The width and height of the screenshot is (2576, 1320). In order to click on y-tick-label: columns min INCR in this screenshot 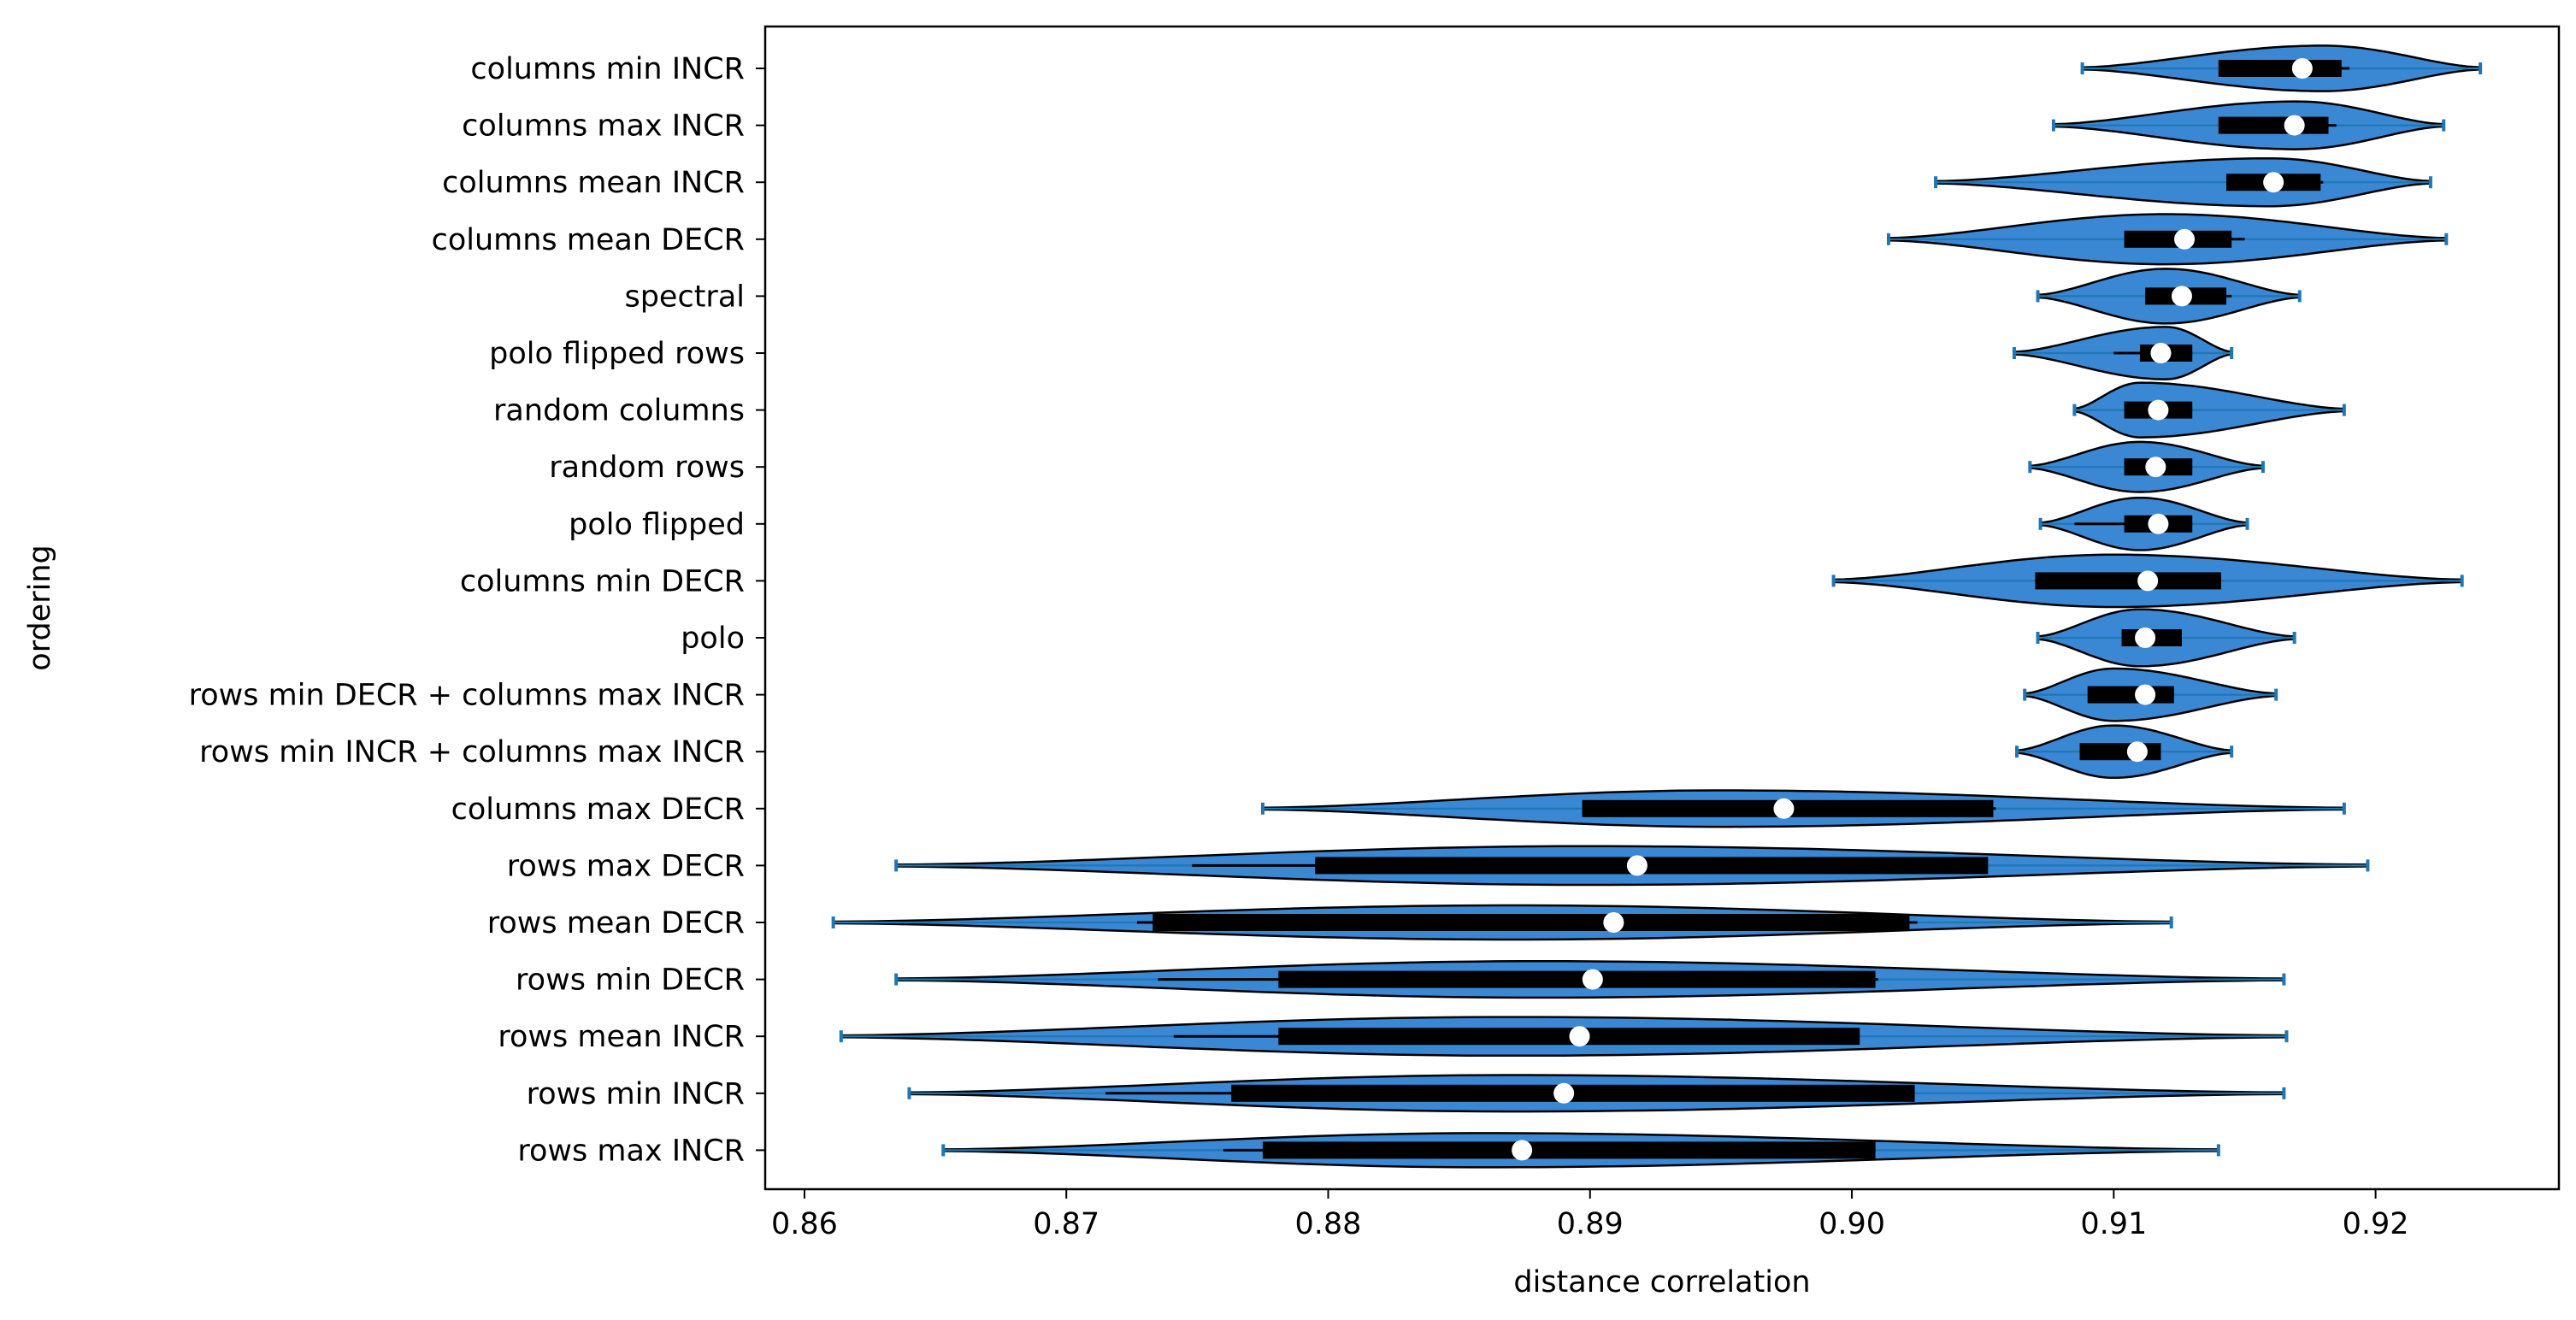, I will do `click(607, 69)`.